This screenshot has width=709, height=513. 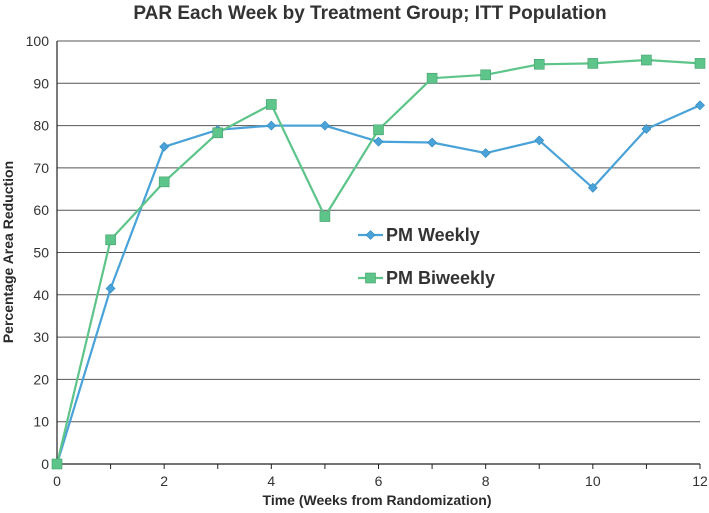 What do you see at coordinates (486, 481) in the screenshot?
I see `x-tick-label: 8` at bounding box center [486, 481].